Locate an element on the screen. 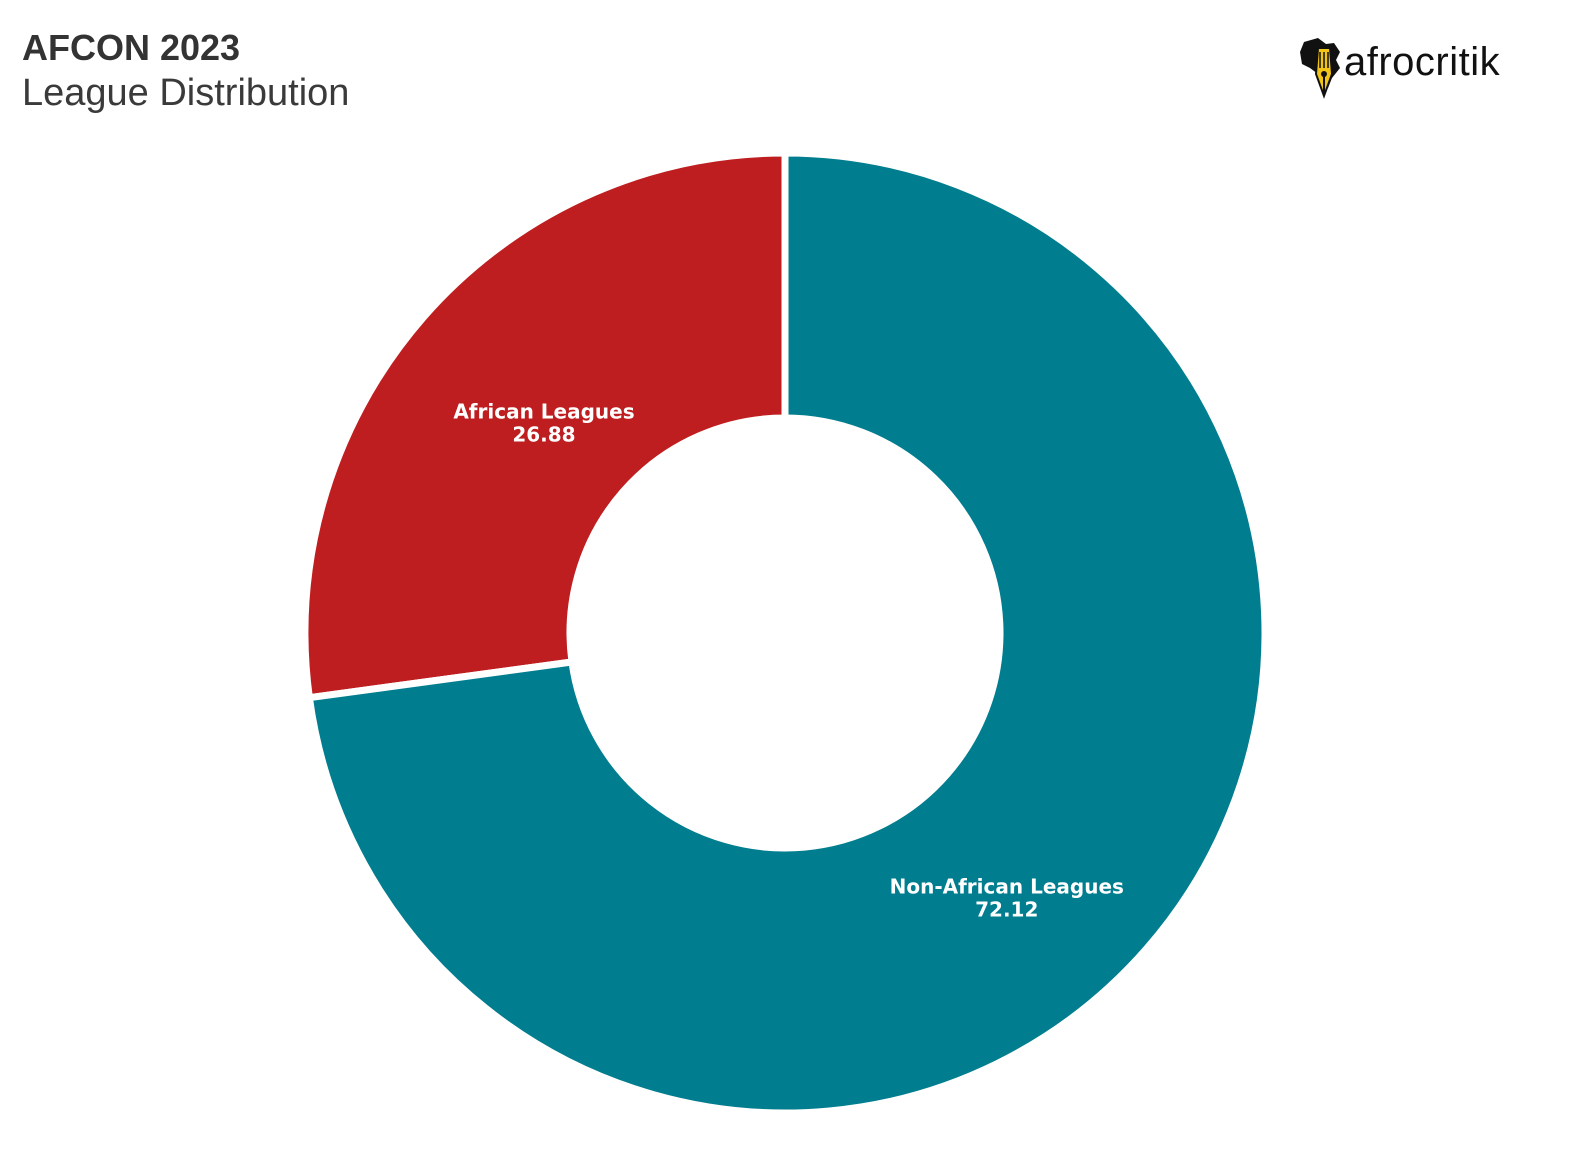 This screenshot has width=1592, height=1150. slice-value-non-african-leagues: 72.12 is located at coordinates (1006, 909).